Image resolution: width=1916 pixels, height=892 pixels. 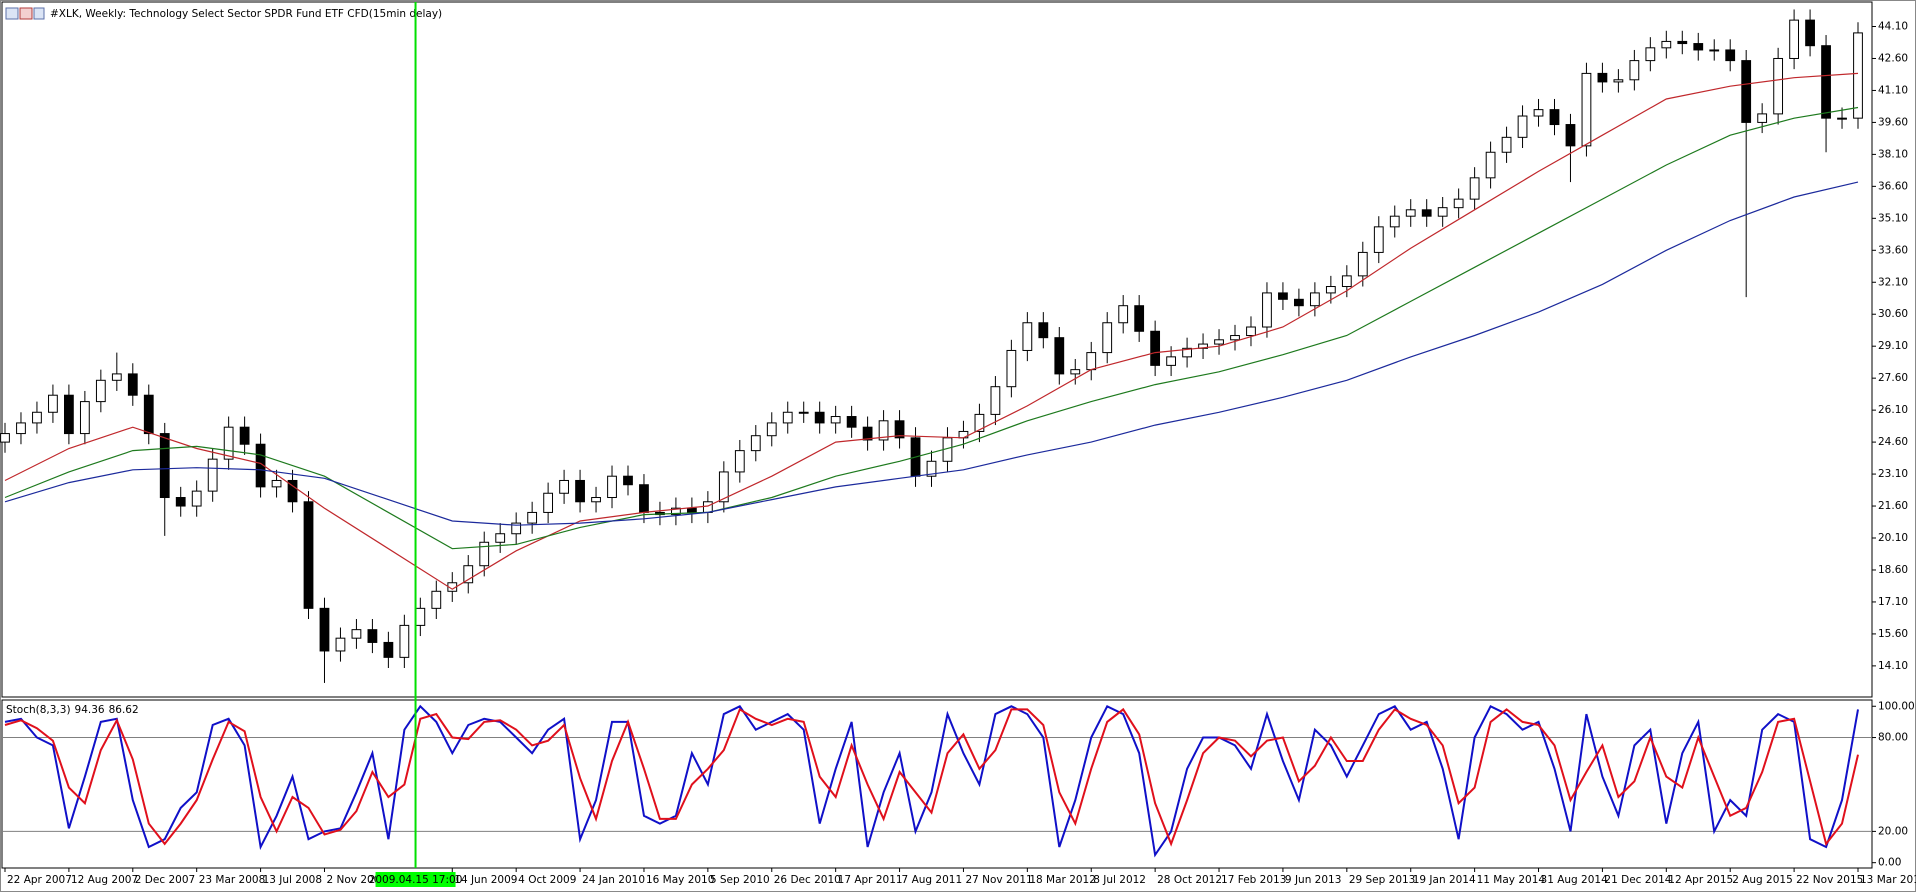 I want to click on x-tick-label: 16 May 2010, so click(x=680, y=880).